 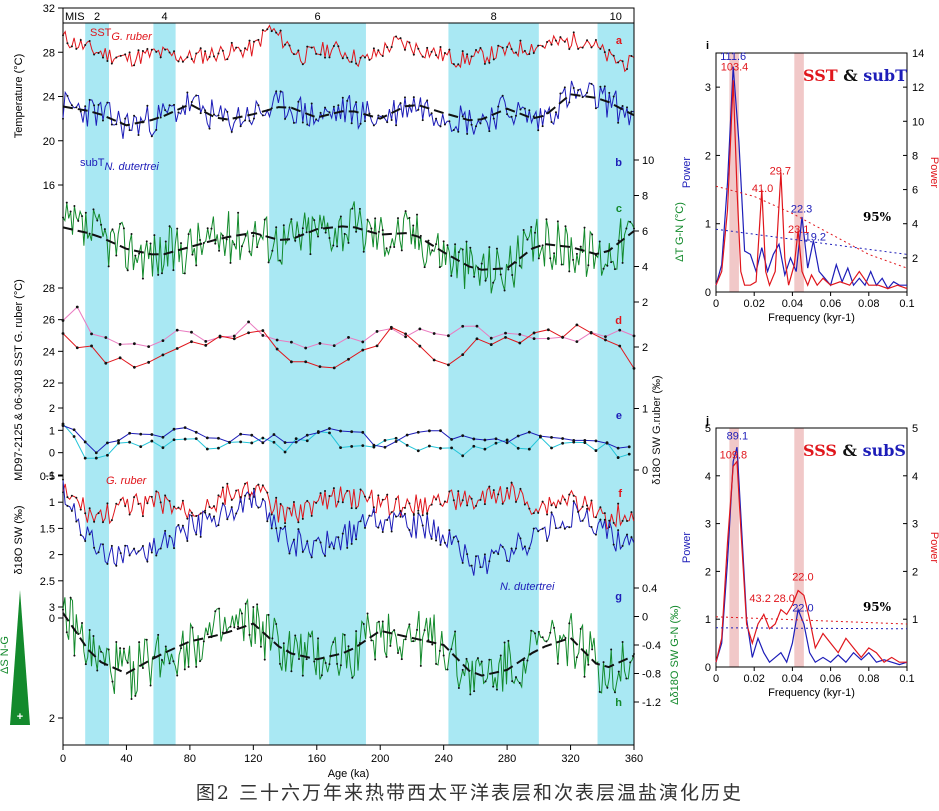 I want to click on temp-axis-tick-label: 24, so click(x=49, y=98).